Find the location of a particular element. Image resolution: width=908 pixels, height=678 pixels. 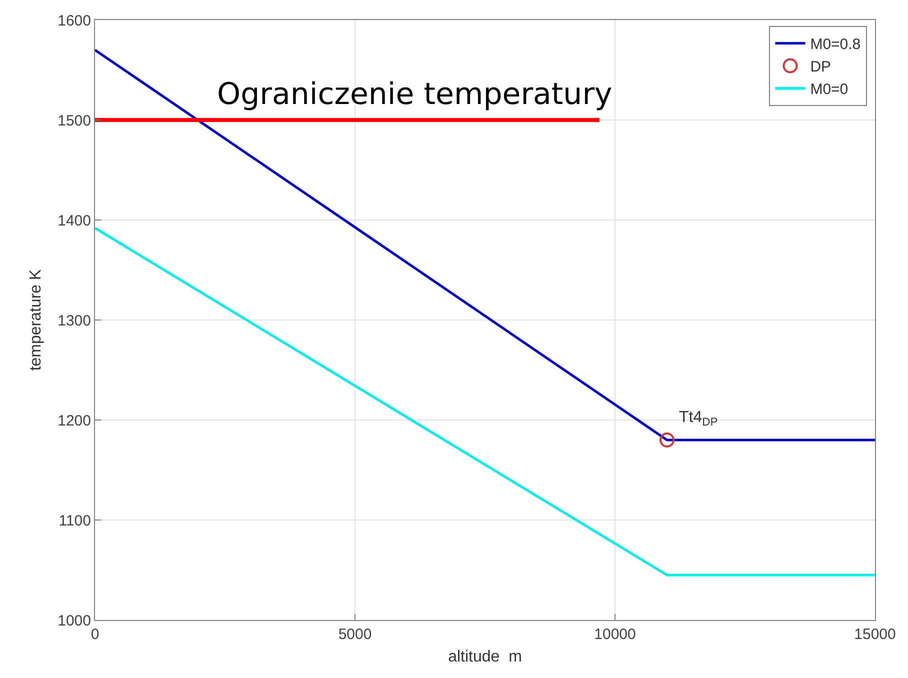

x-tick-label: 15000 is located at coordinates (875, 634).